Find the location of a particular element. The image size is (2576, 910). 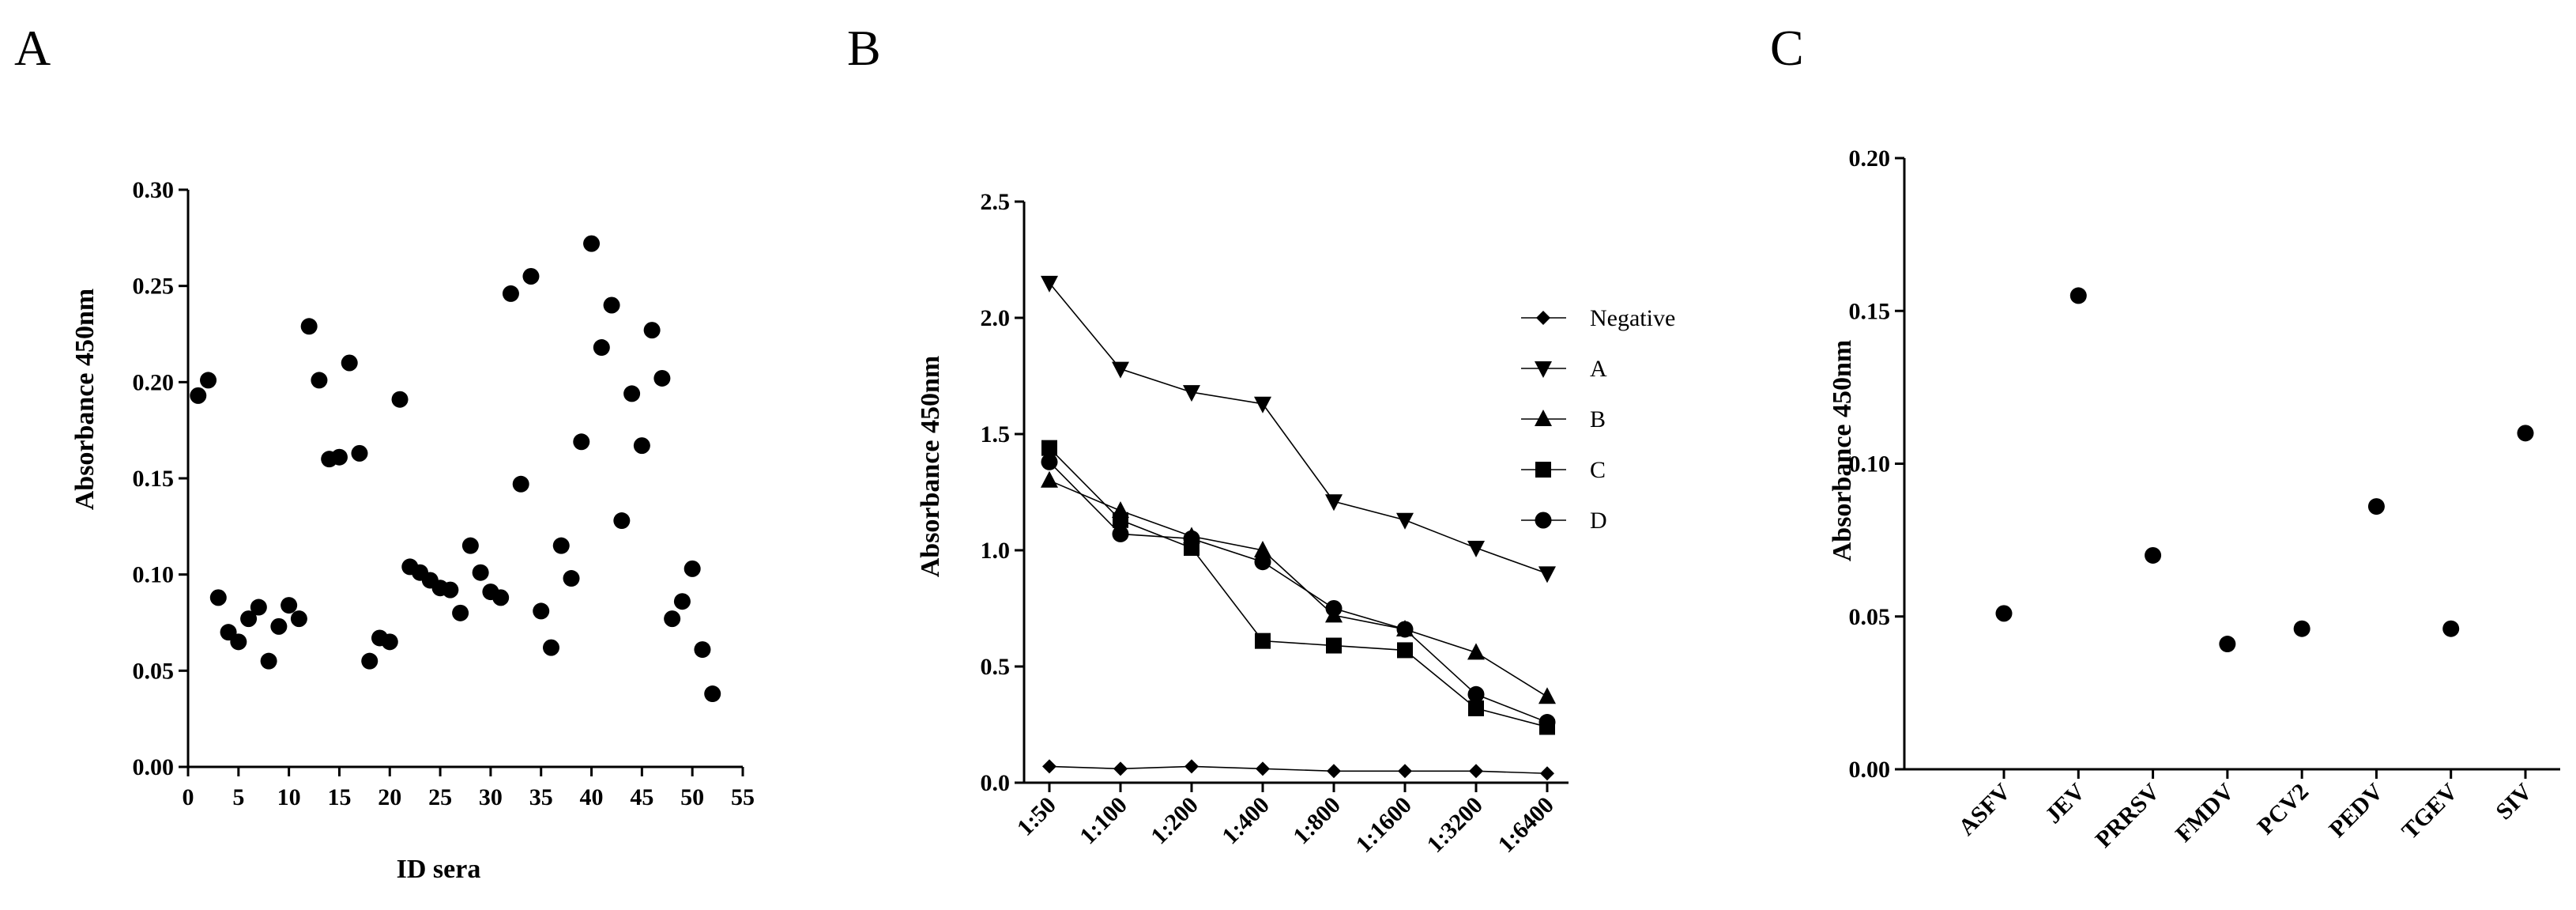

panel-c-y-tick-label: 0.00 is located at coordinates (1870, 770).